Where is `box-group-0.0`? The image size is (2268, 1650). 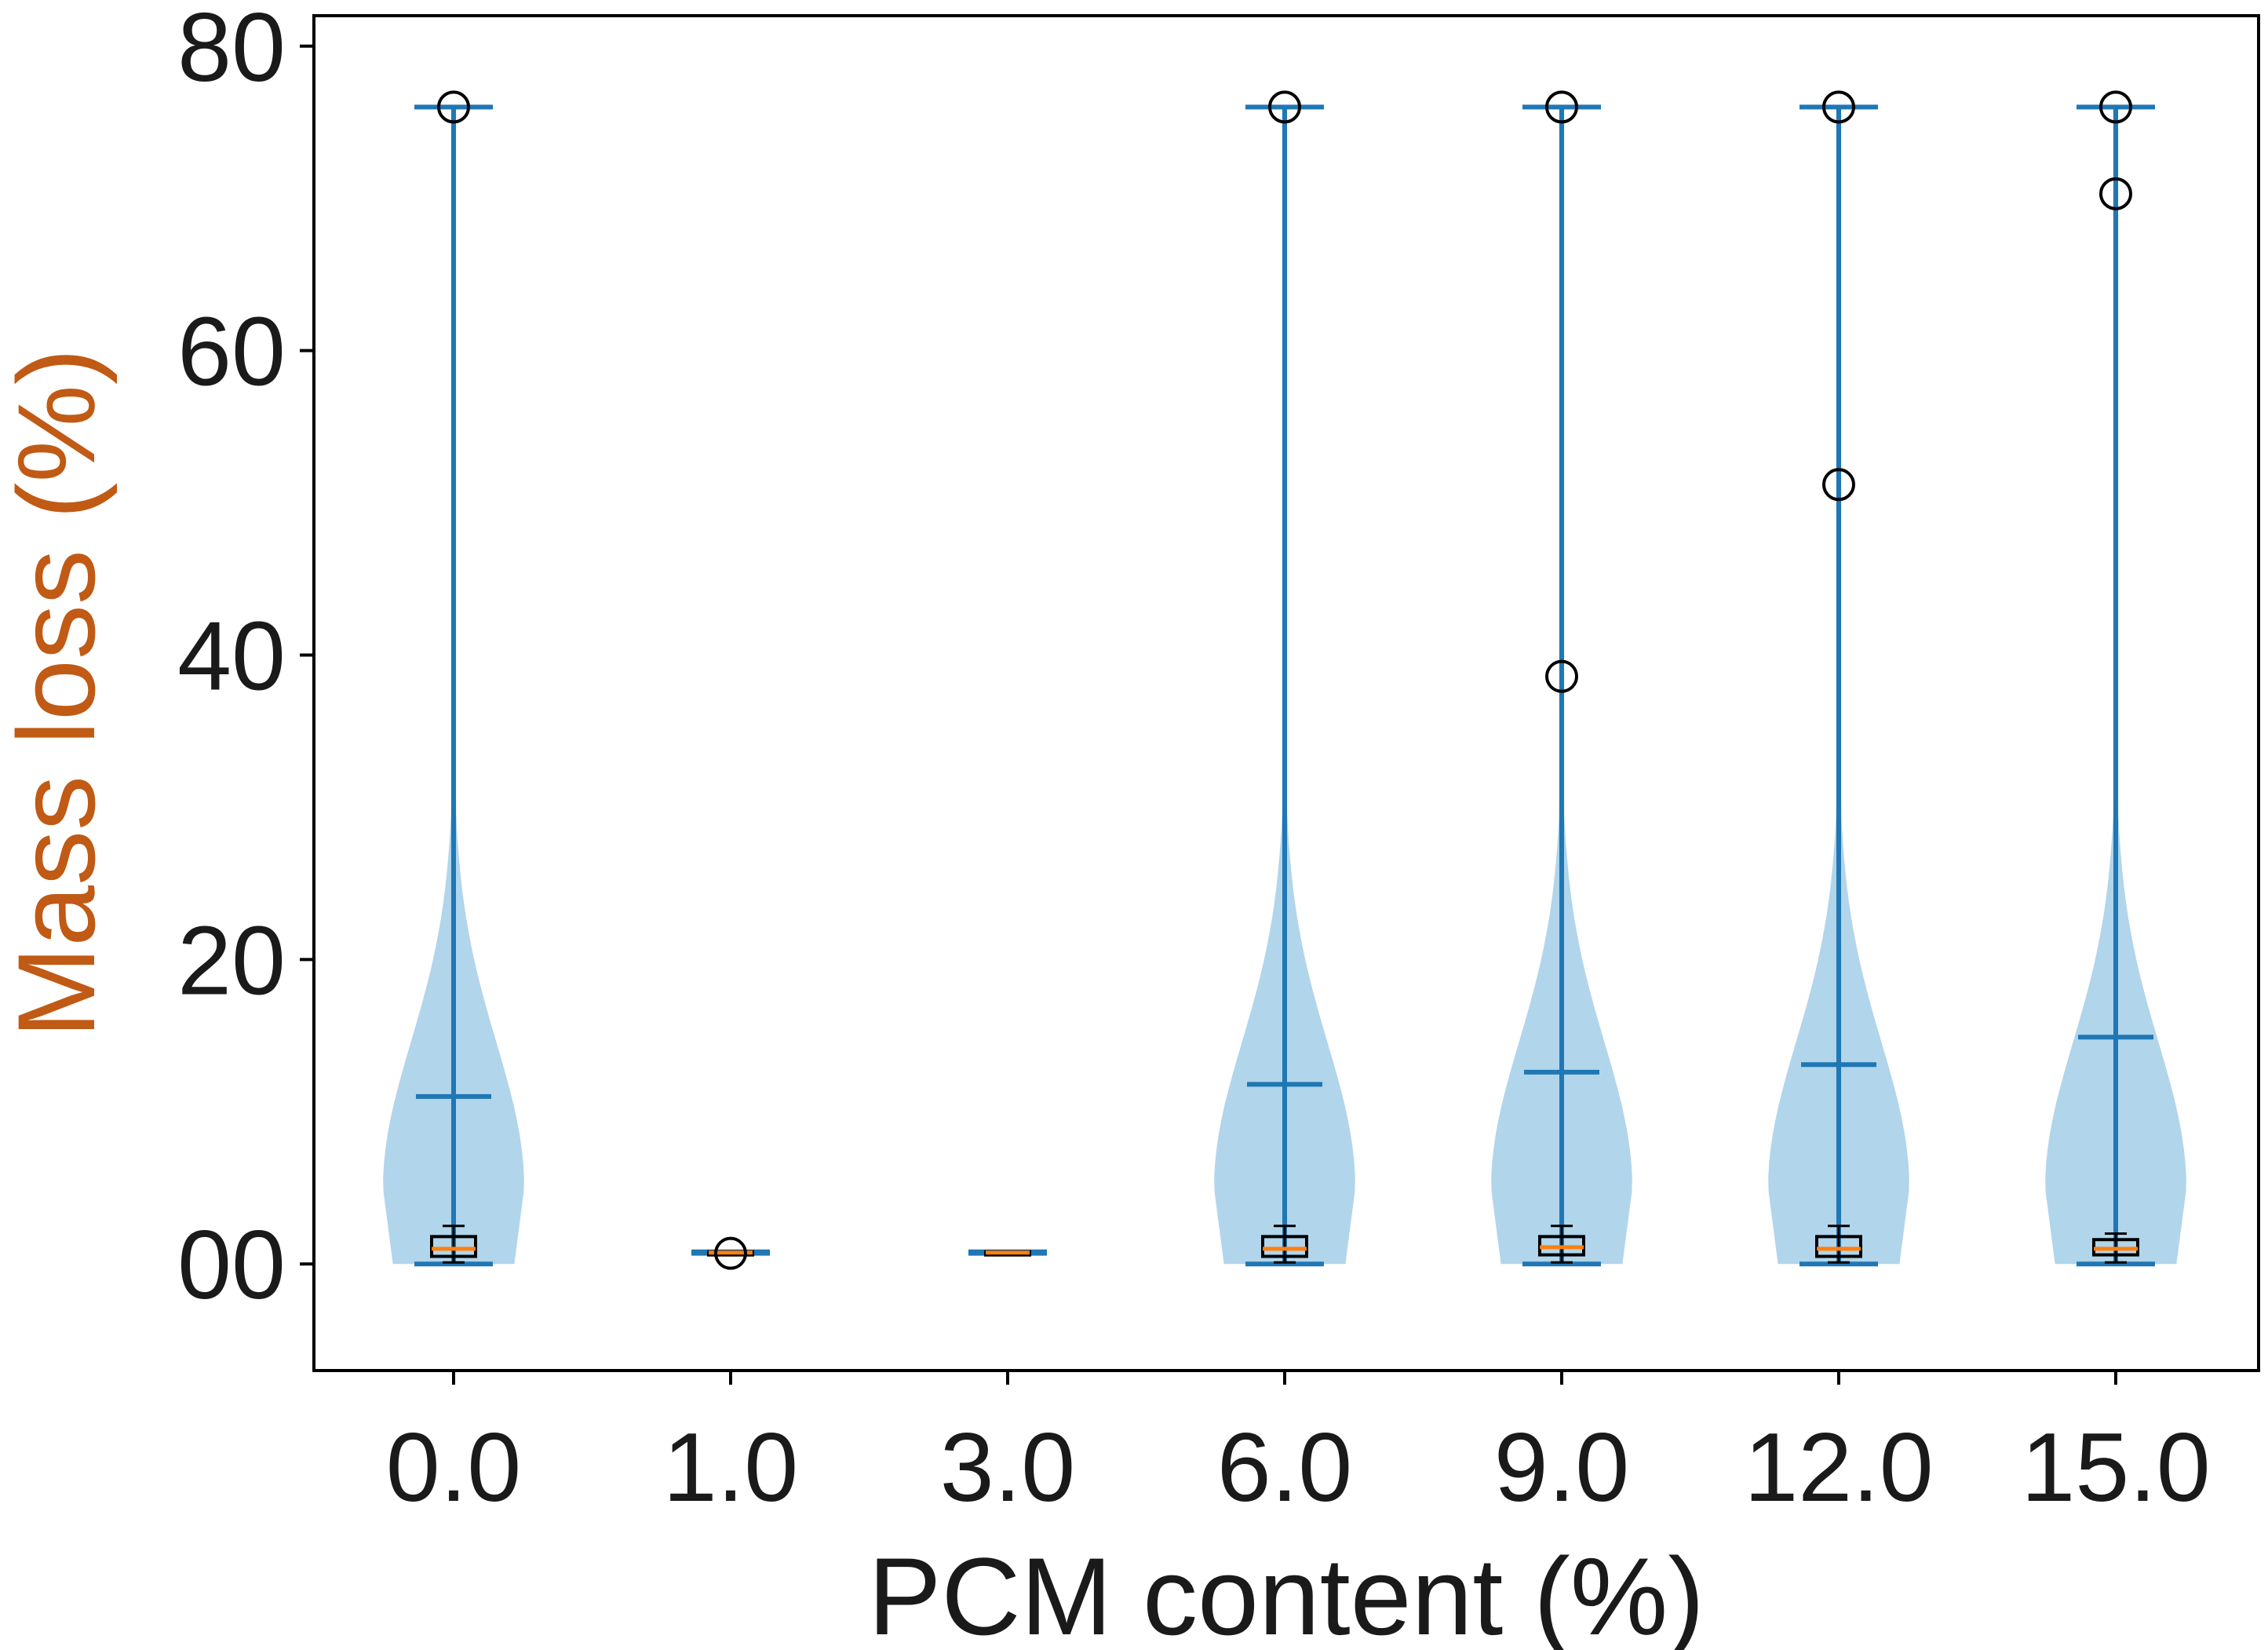 box-group-0.0 is located at coordinates (453, 677).